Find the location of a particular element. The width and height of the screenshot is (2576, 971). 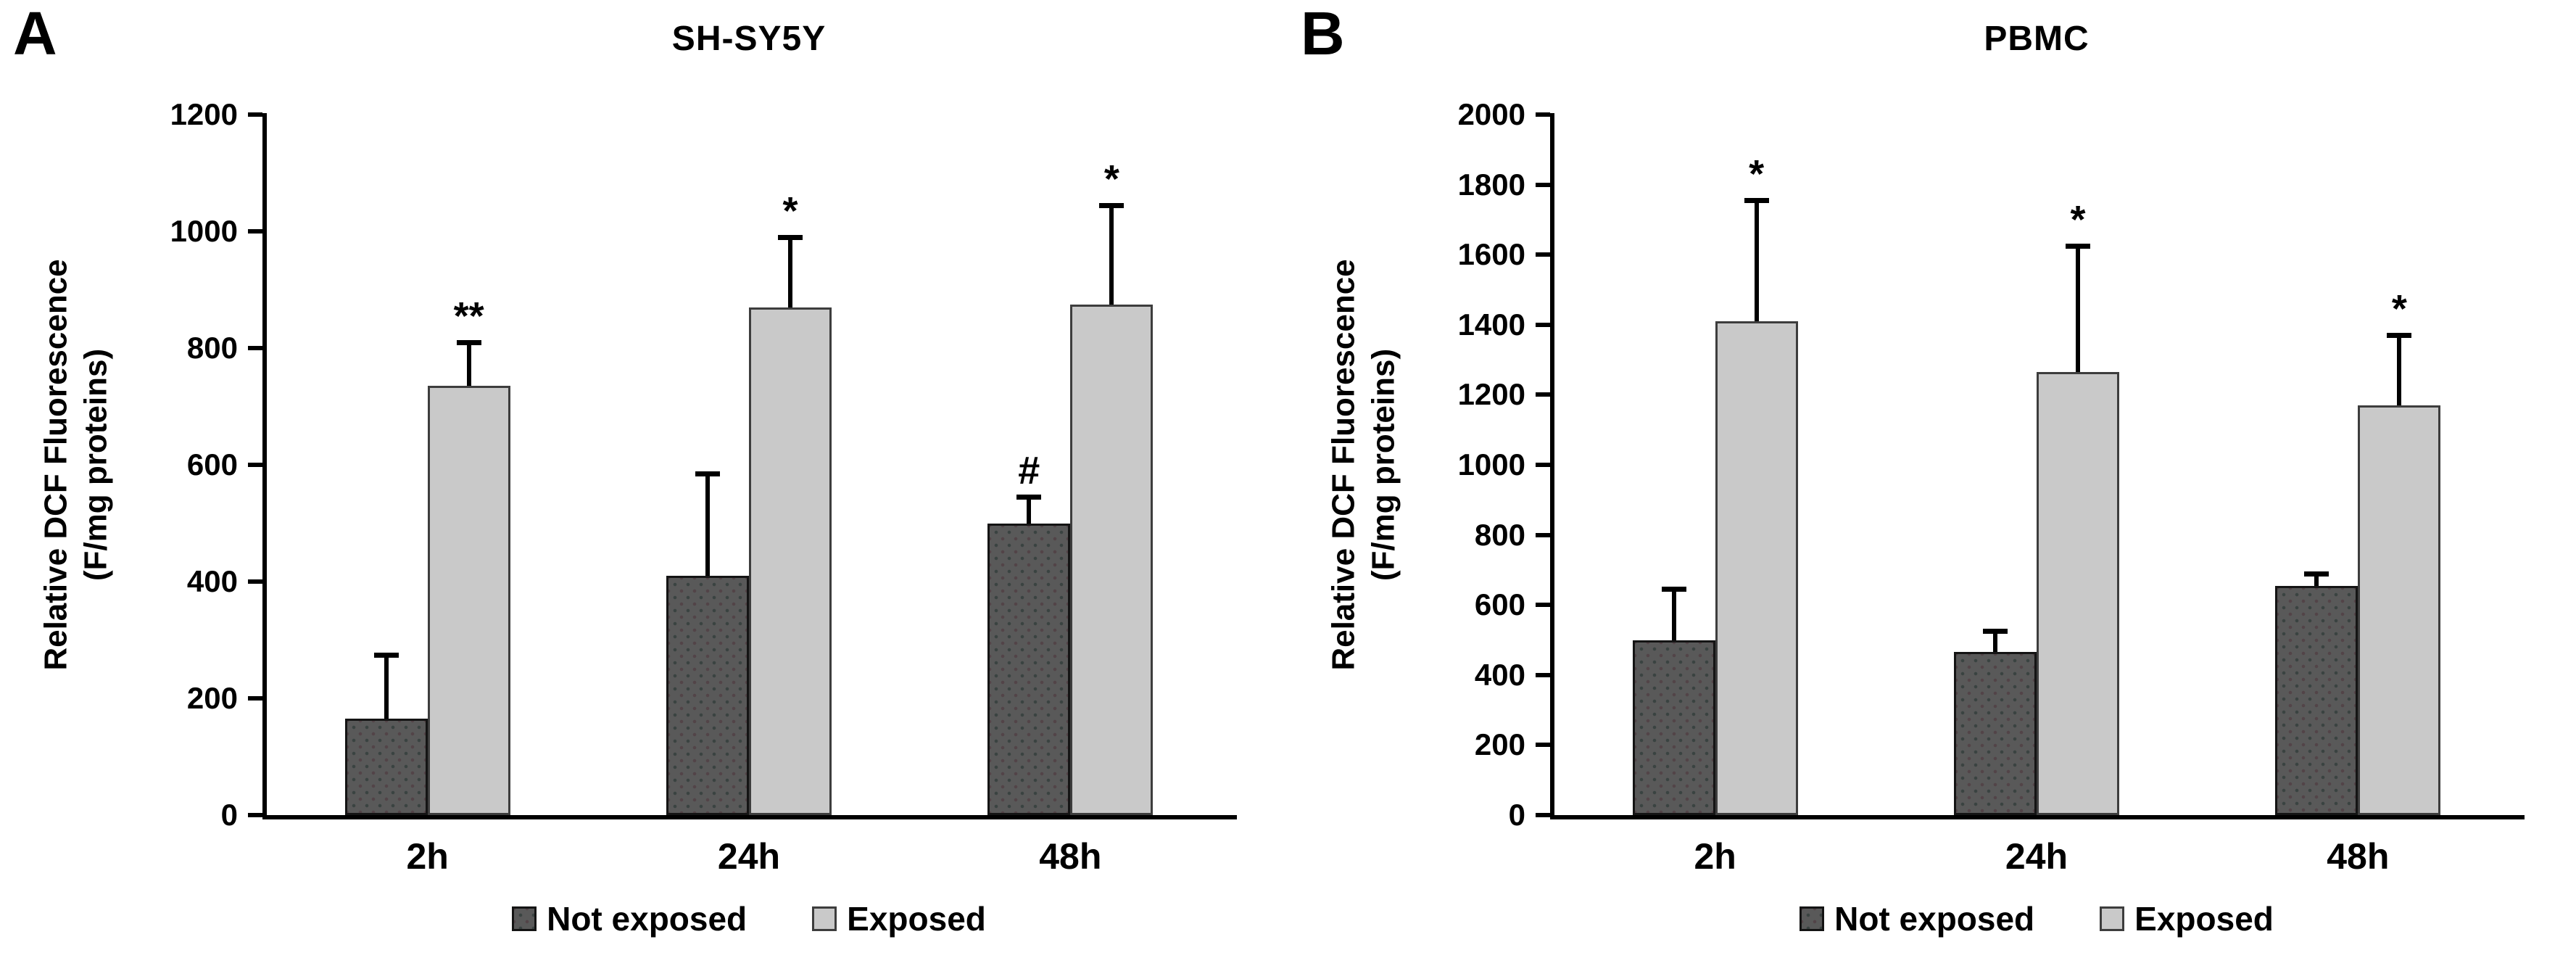

panel-b-letter: B is located at coordinates (1323, 33).